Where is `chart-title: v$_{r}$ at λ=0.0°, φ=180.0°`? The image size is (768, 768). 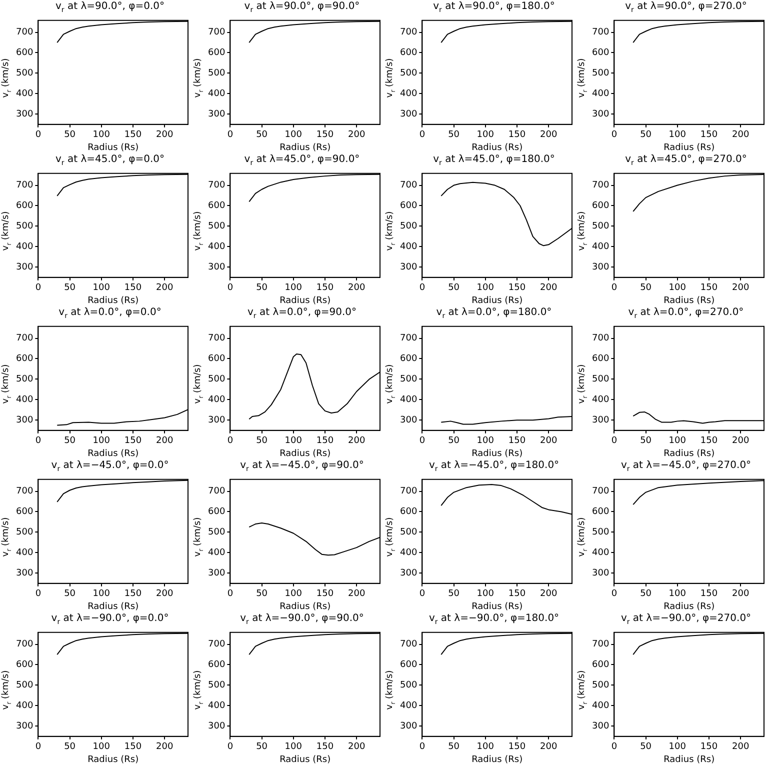 chart-title: v$_{r}$ at λ=0.0°, φ=180.0° is located at coordinates (494, 314).